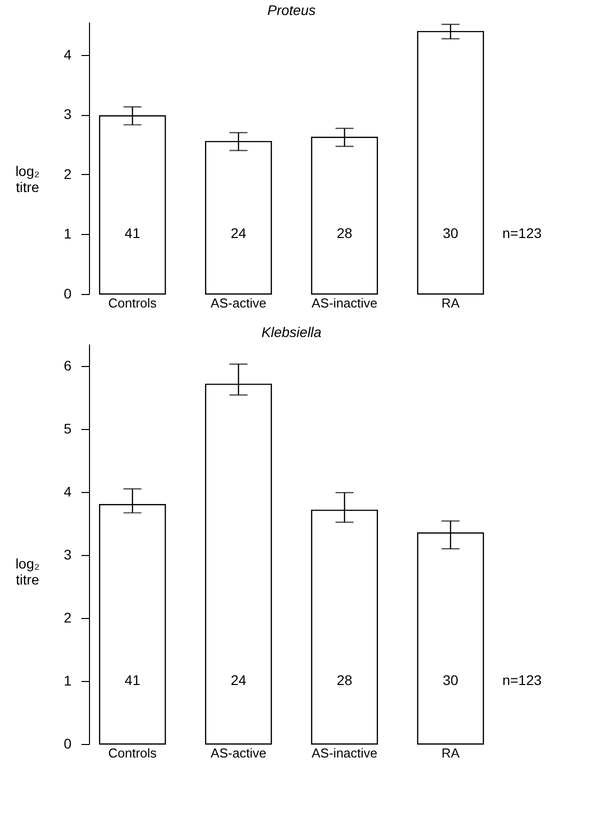 This screenshot has width=590, height=826. Describe the element at coordinates (291, 10) in the screenshot. I see `chart-title: Proteus` at that location.